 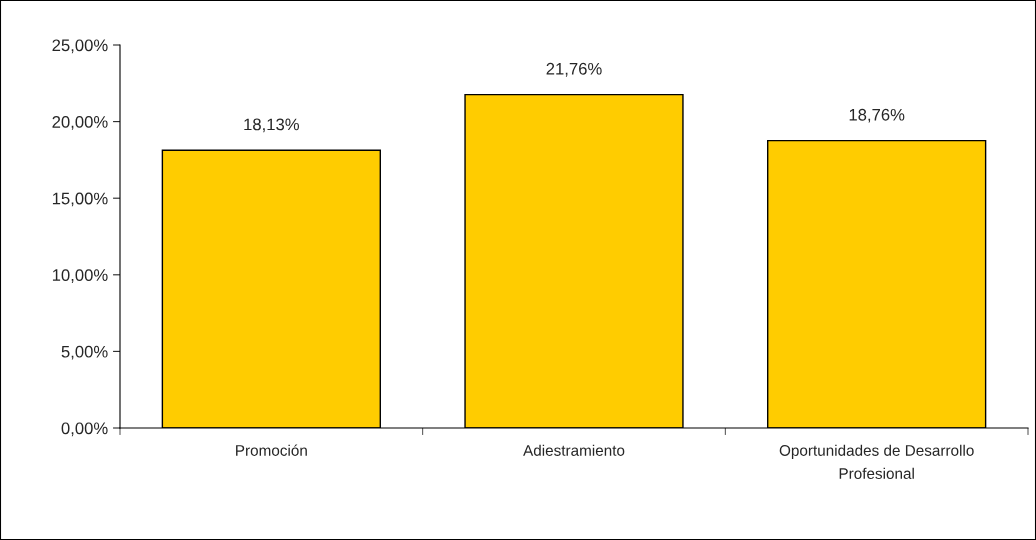 What do you see at coordinates (271, 450) in the screenshot?
I see `x-tick-label: Promoción` at bounding box center [271, 450].